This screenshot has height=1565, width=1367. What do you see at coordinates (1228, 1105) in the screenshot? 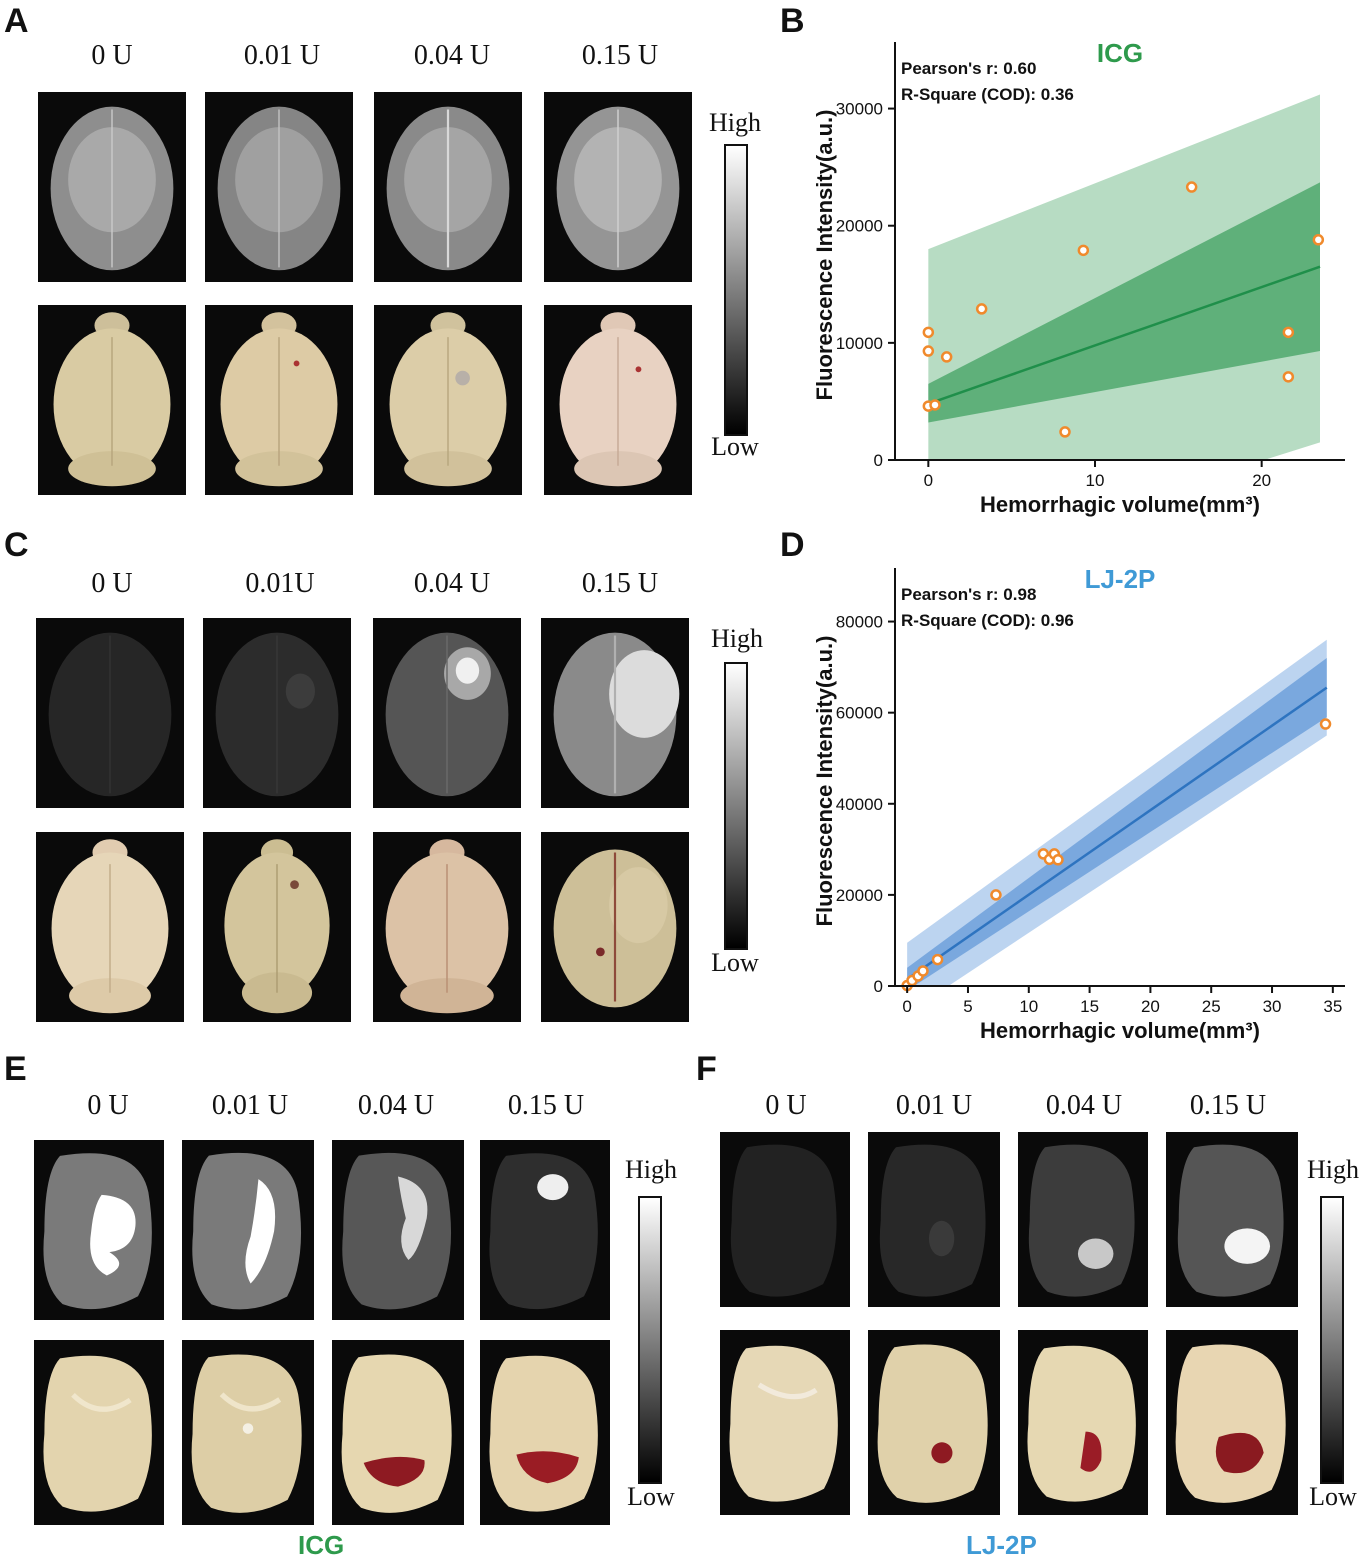
I see `panel-f-conc-3: 0.15 U` at bounding box center [1228, 1105].